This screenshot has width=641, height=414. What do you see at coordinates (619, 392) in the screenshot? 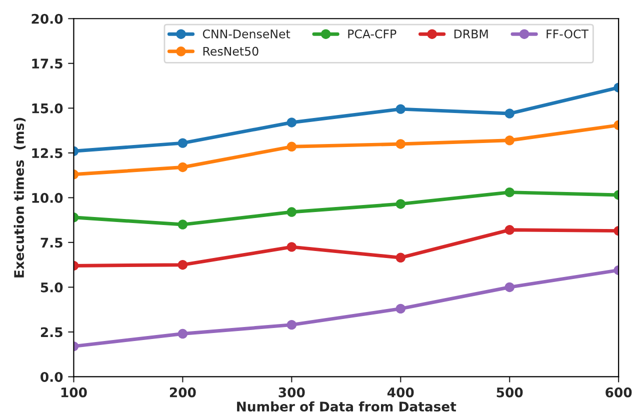
I see `x-tick-label: 600` at bounding box center [619, 392].